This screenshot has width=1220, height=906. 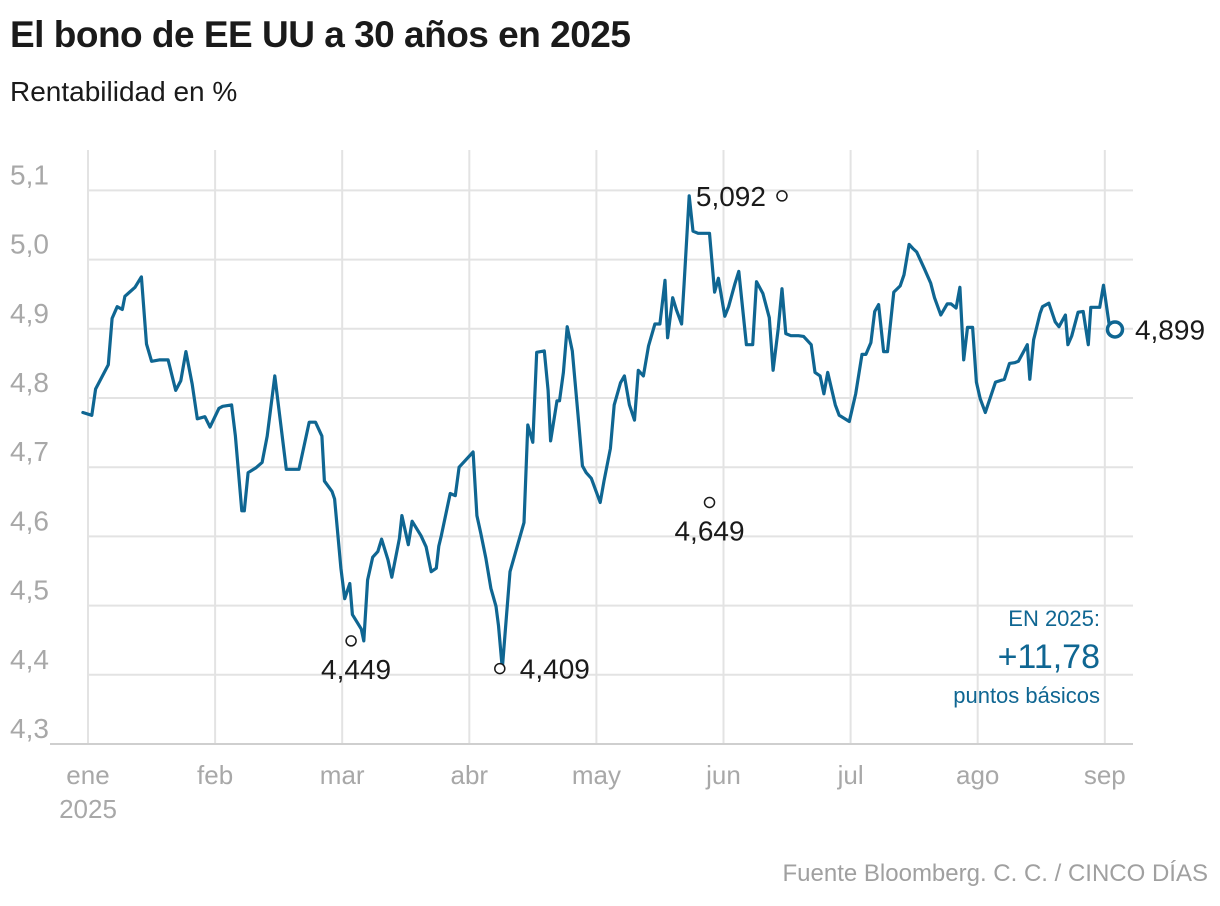 I want to click on y-tick-label: 4,6, so click(x=29, y=520).